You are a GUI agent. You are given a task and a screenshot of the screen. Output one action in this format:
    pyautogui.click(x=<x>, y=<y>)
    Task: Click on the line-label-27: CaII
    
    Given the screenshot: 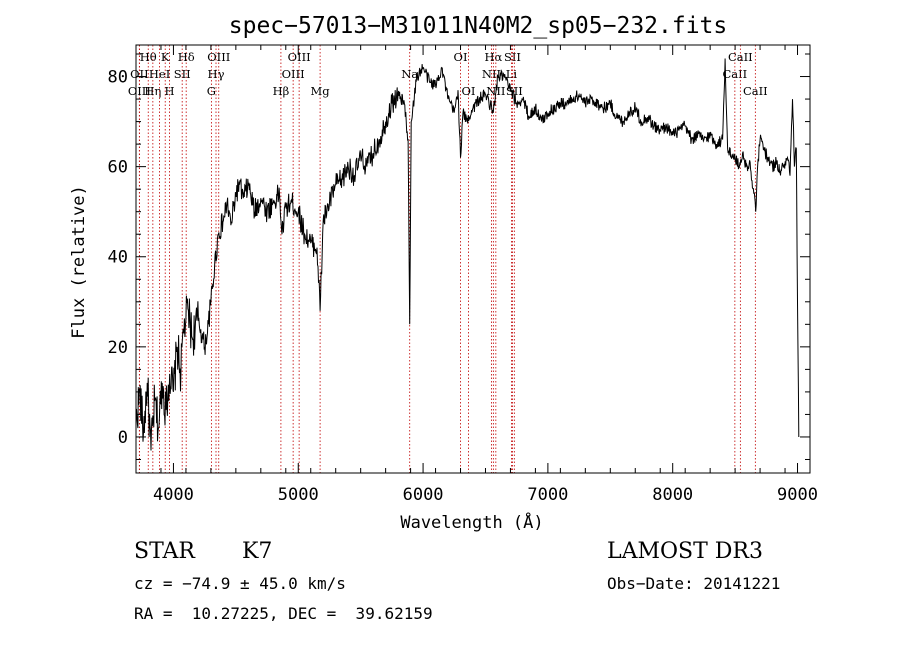 What is the action you would take?
    pyautogui.click(x=755, y=91)
    